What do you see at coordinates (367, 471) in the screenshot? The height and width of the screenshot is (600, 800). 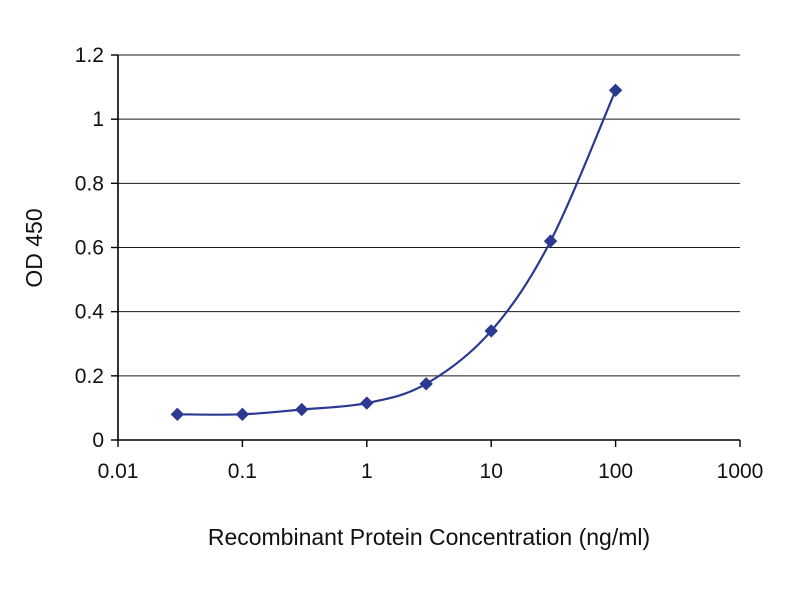 I see `x-tick-label: 1` at bounding box center [367, 471].